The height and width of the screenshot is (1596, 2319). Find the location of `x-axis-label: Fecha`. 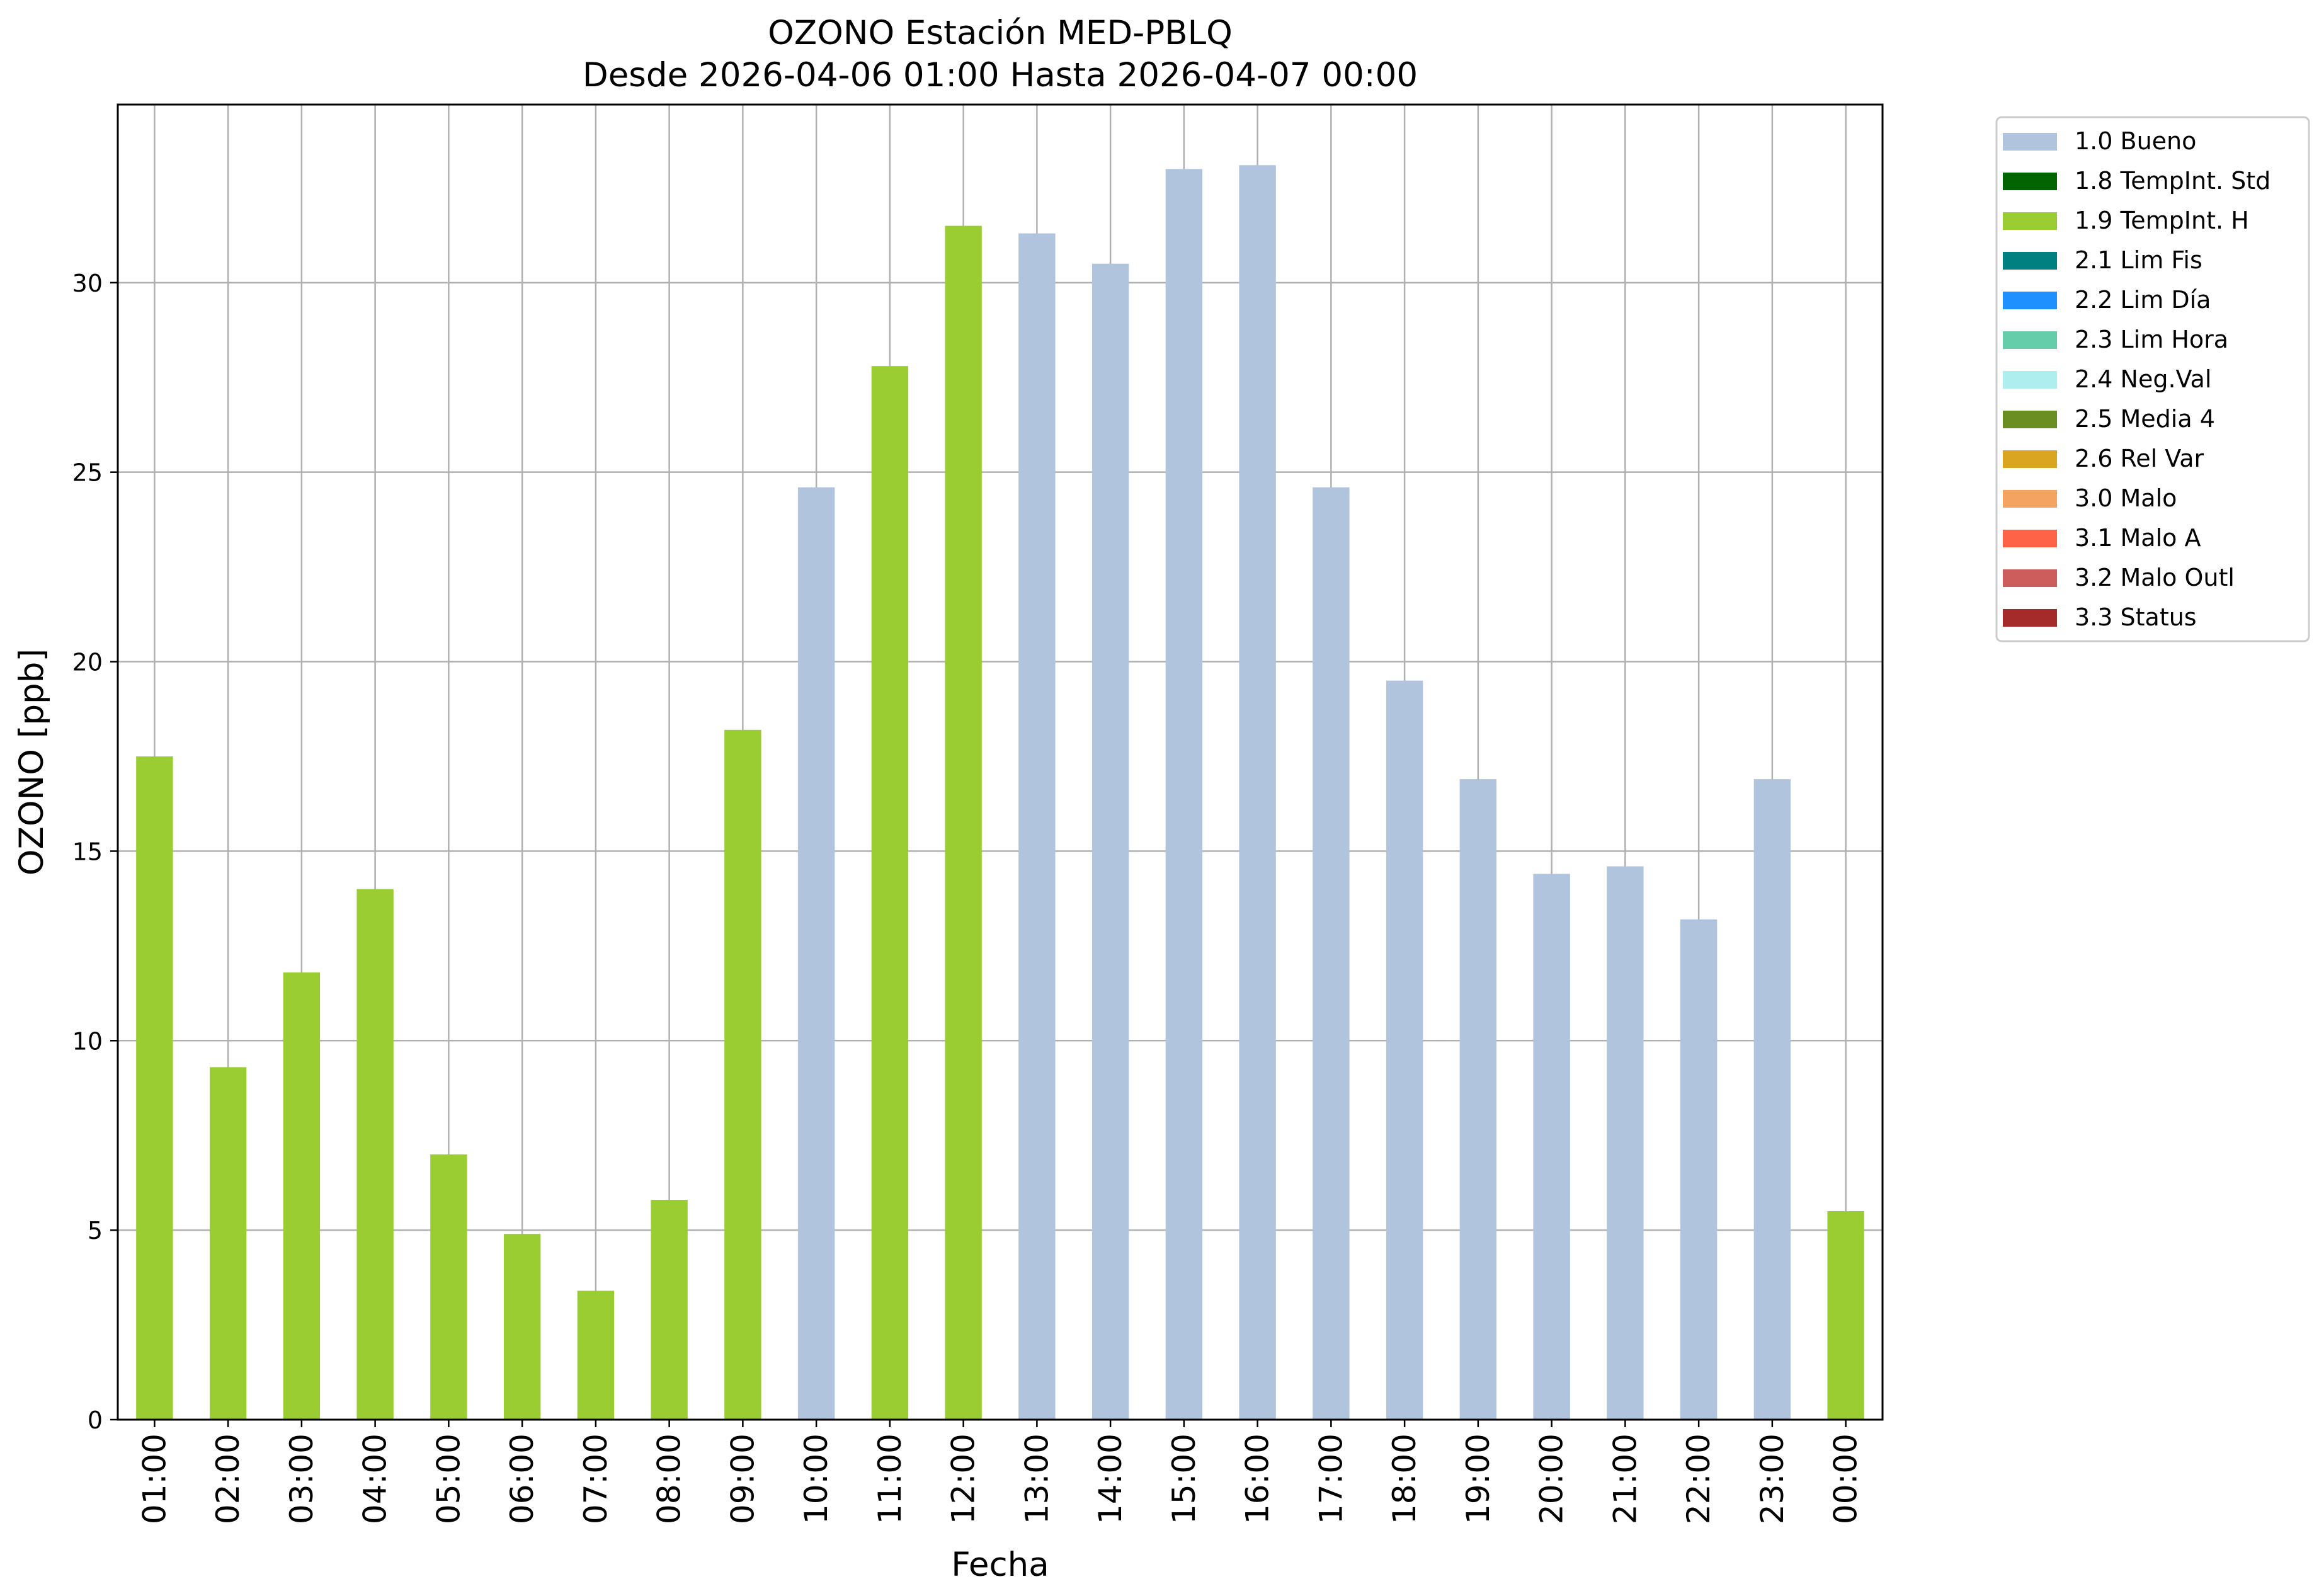

x-axis-label: Fecha is located at coordinates (1000, 1565).